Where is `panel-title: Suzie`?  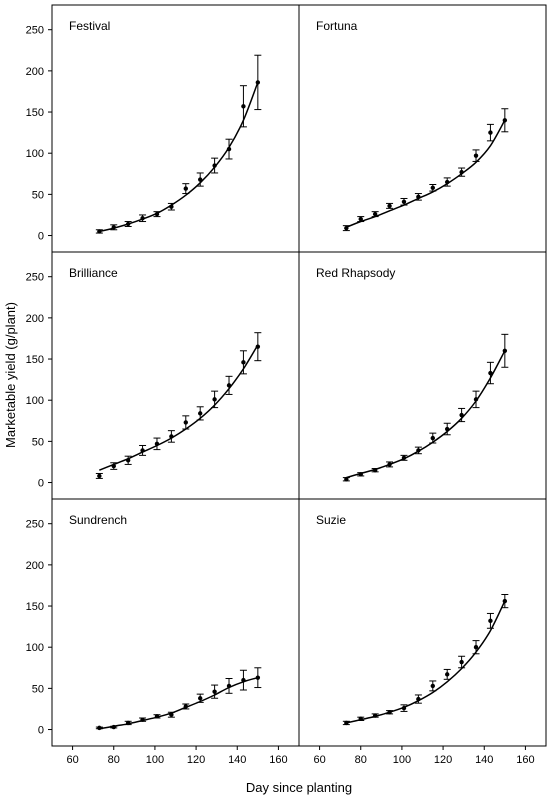
panel-title: Suzie is located at coordinates (331, 520).